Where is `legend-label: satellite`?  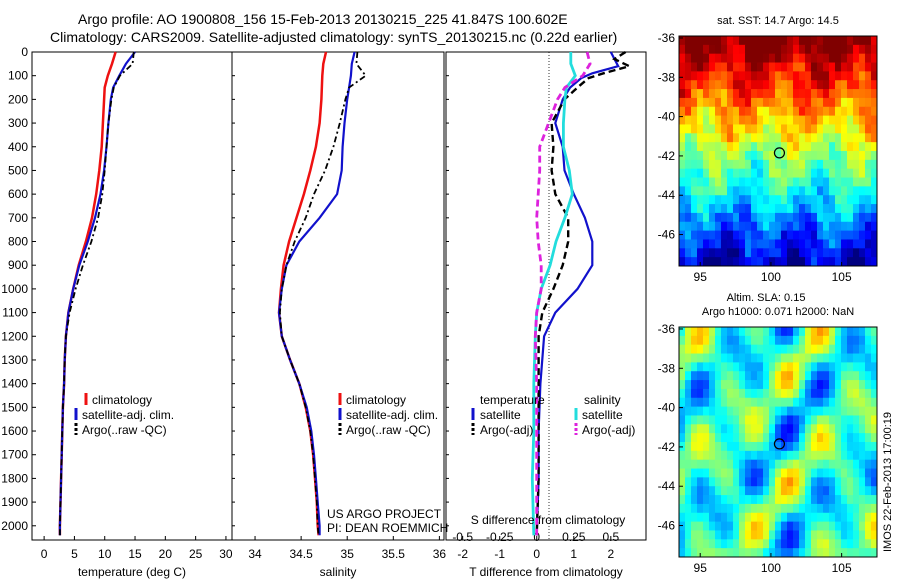 legend-label: satellite is located at coordinates (500, 415).